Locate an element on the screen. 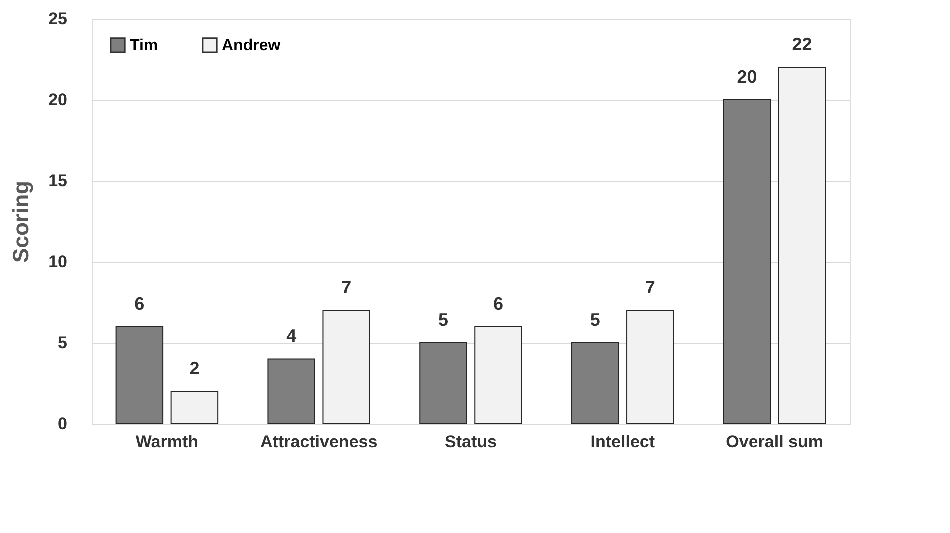 This screenshot has width=950, height=533. data-label: 4 is located at coordinates (291, 336).